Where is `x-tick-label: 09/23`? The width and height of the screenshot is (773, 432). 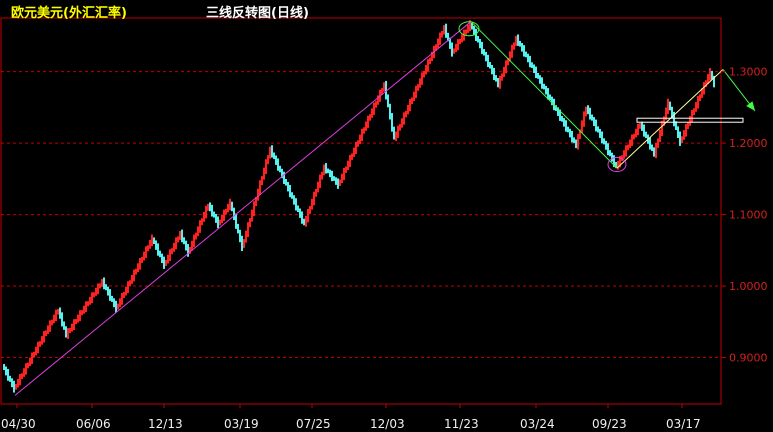 x-tick-label: 09/23 is located at coordinates (609, 424).